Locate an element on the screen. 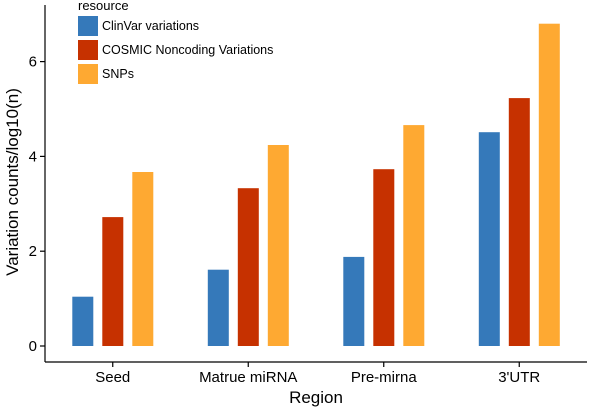 This screenshot has width=593, height=408. x-tick-label: Seed is located at coordinates (112, 377).